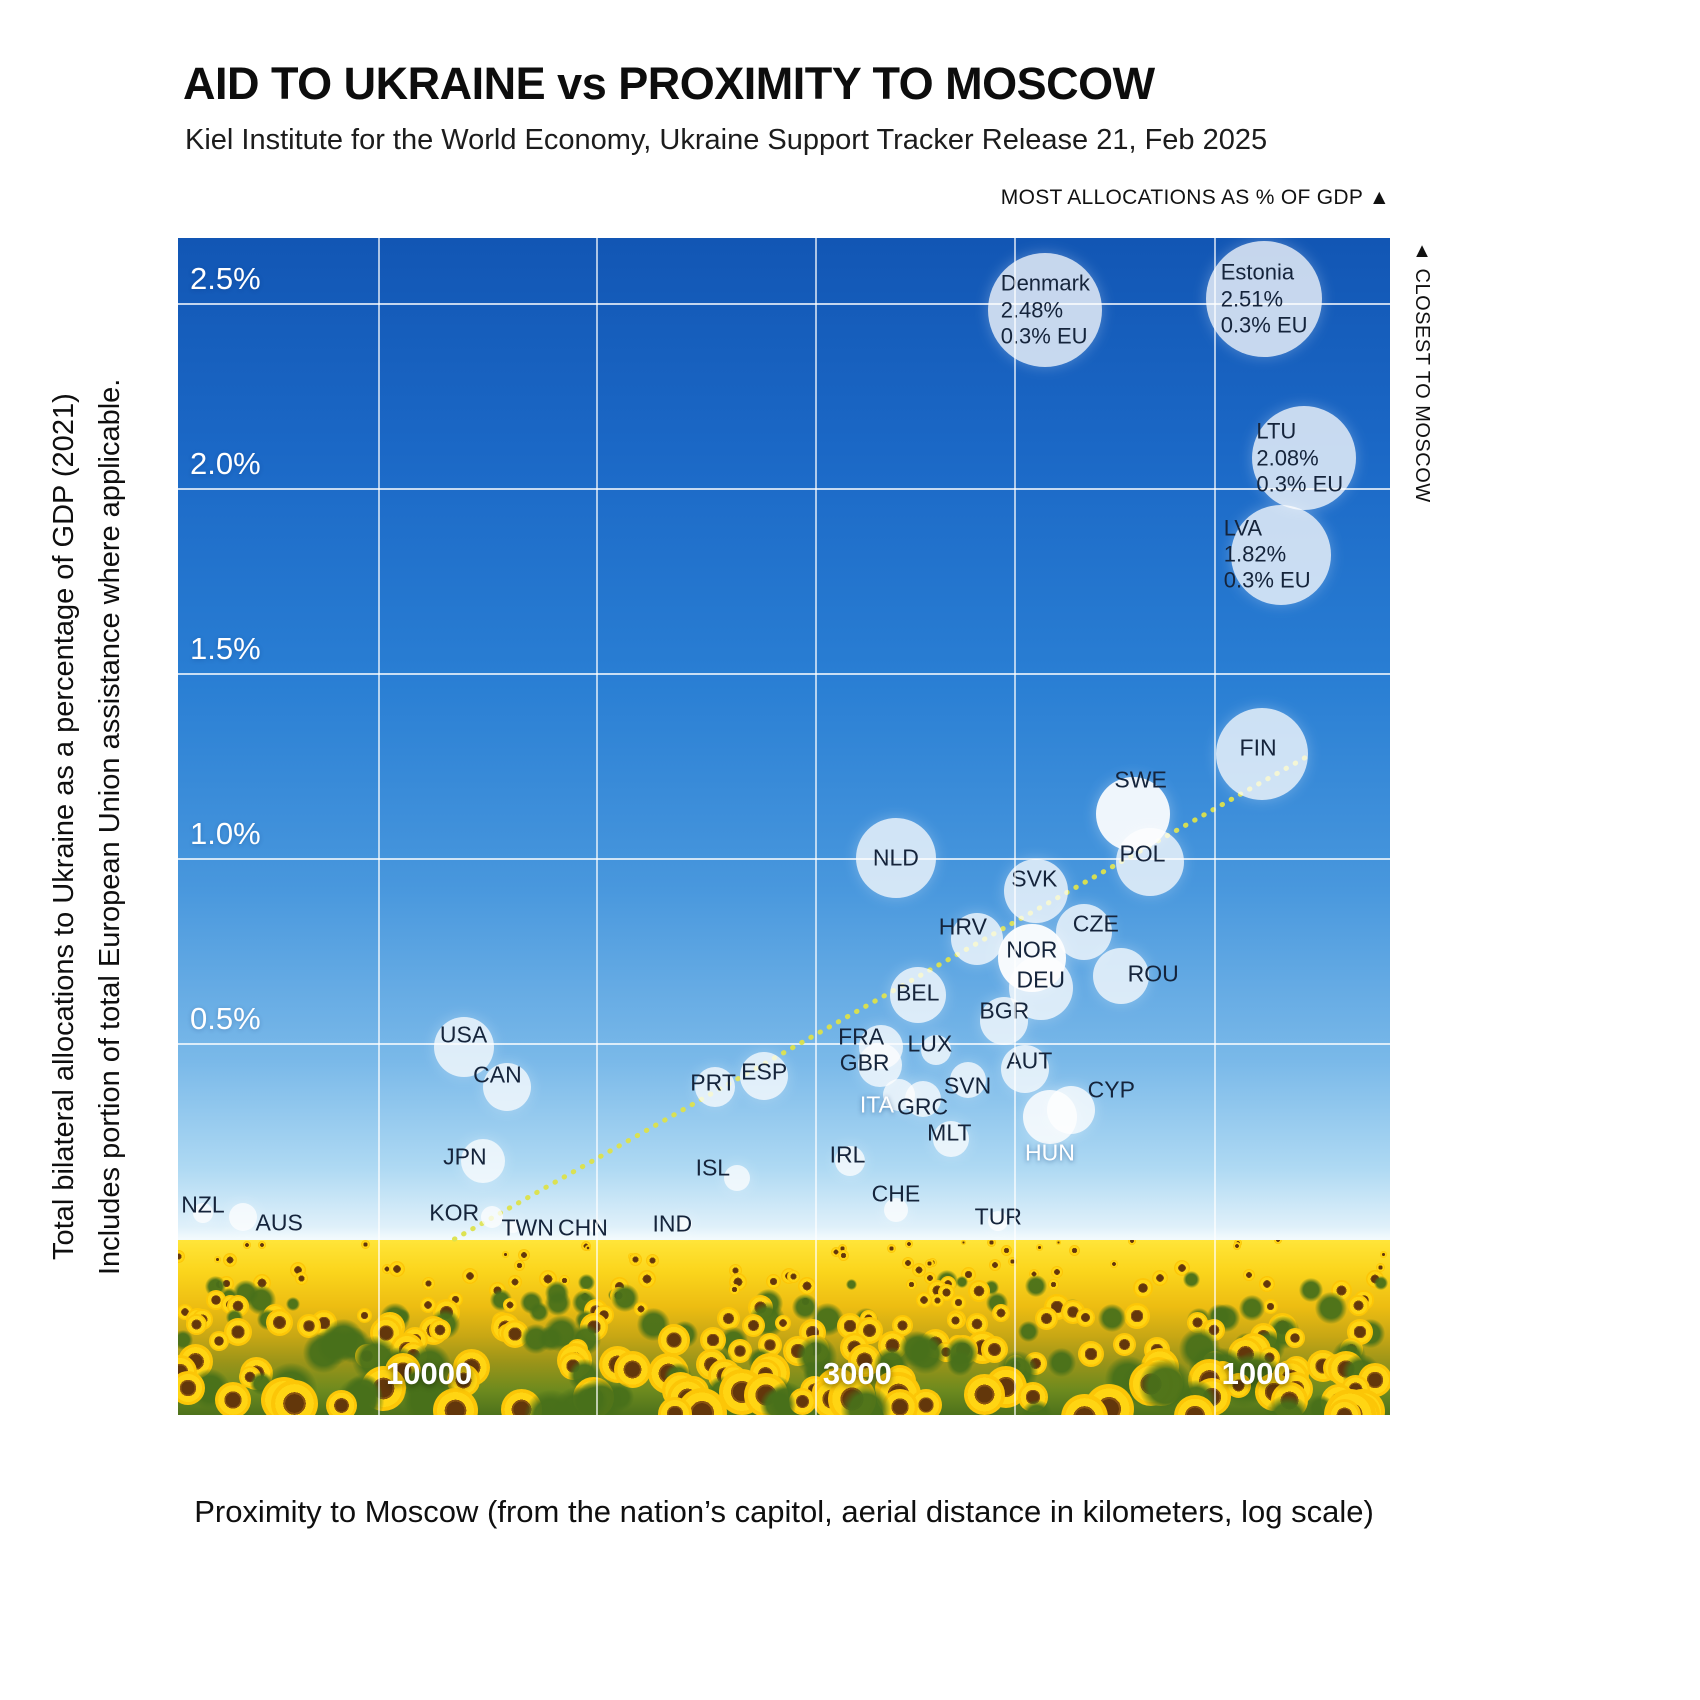 This screenshot has height=1700, width=1700. What do you see at coordinates (225, 833) in the screenshot?
I see `y-tick-label-1: 1.0%` at bounding box center [225, 833].